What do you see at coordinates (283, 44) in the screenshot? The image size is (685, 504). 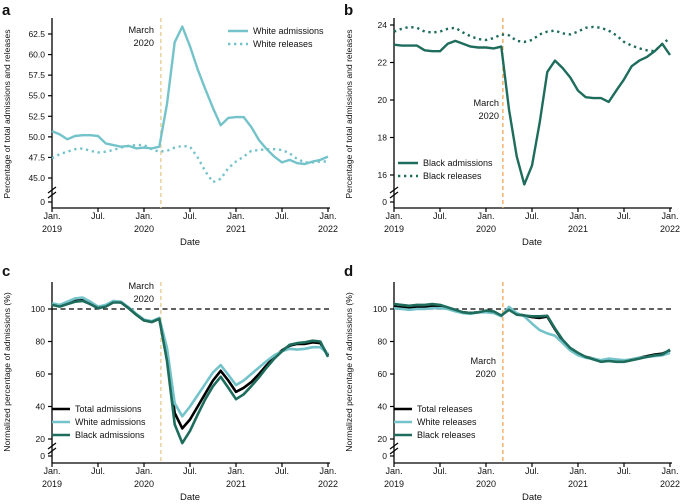 I see `legend-label: White releases` at bounding box center [283, 44].